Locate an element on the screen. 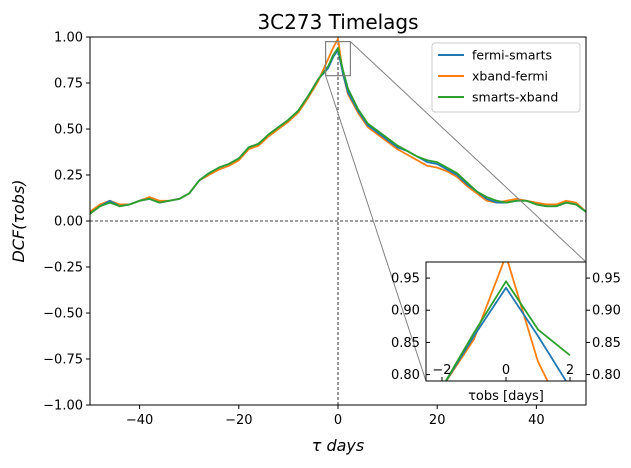 The image size is (631, 468). y-tick-label: −1.00 is located at coordinates (63, 406).